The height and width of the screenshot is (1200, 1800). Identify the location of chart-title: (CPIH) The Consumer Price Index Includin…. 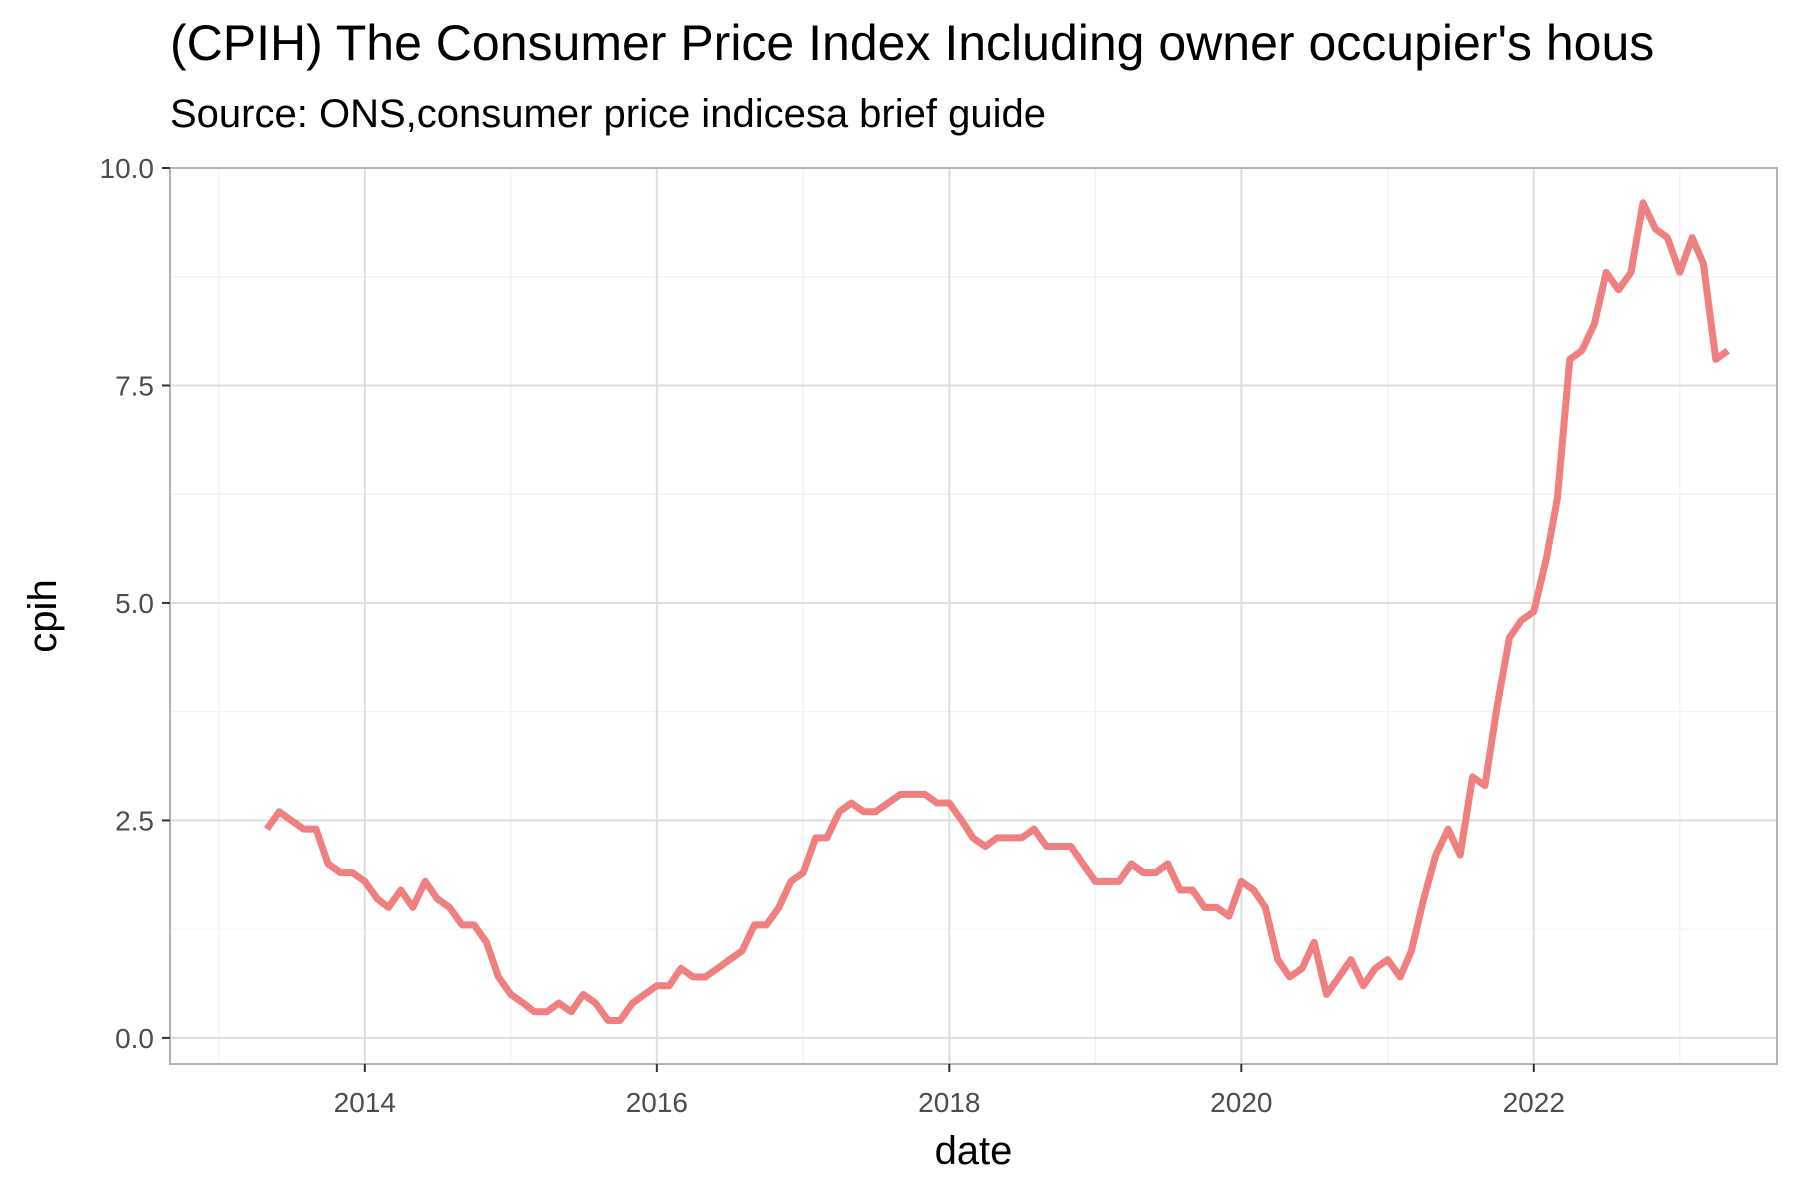
(912, 43).